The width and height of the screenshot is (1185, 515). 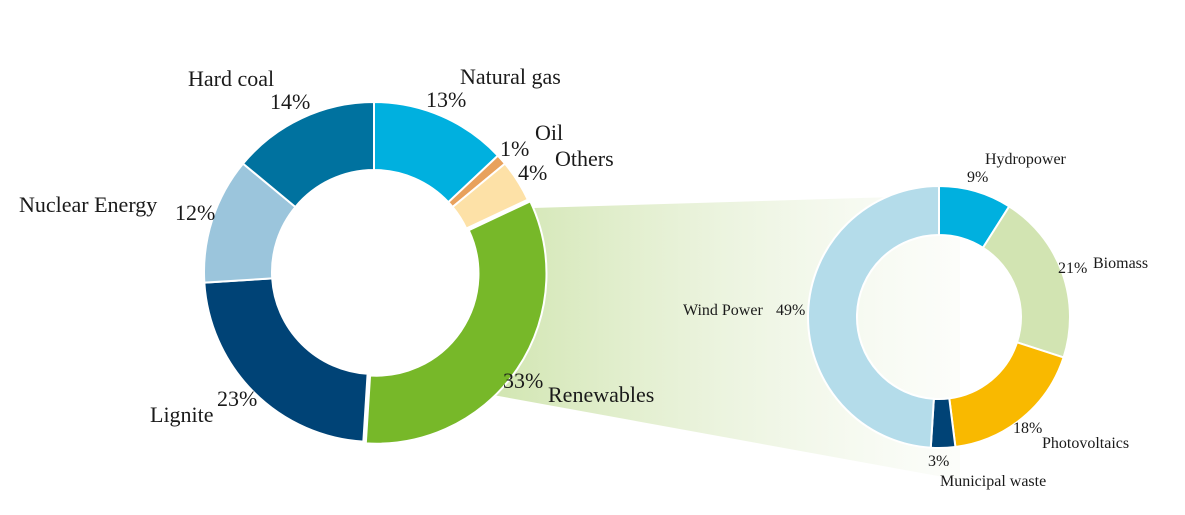 I want to click on renewables-breakdown-donut-chart, so click(x=939, y=316).